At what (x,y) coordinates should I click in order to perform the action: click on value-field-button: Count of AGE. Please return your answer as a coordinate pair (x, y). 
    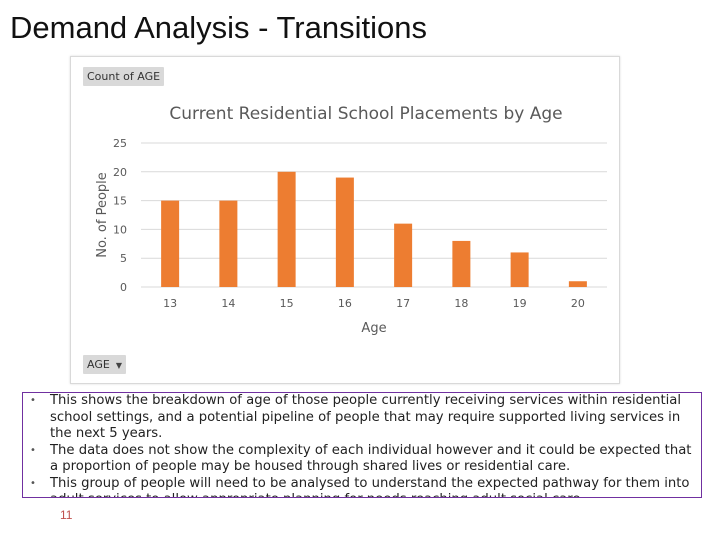
    Looking at the image, I should click on (124, 76).